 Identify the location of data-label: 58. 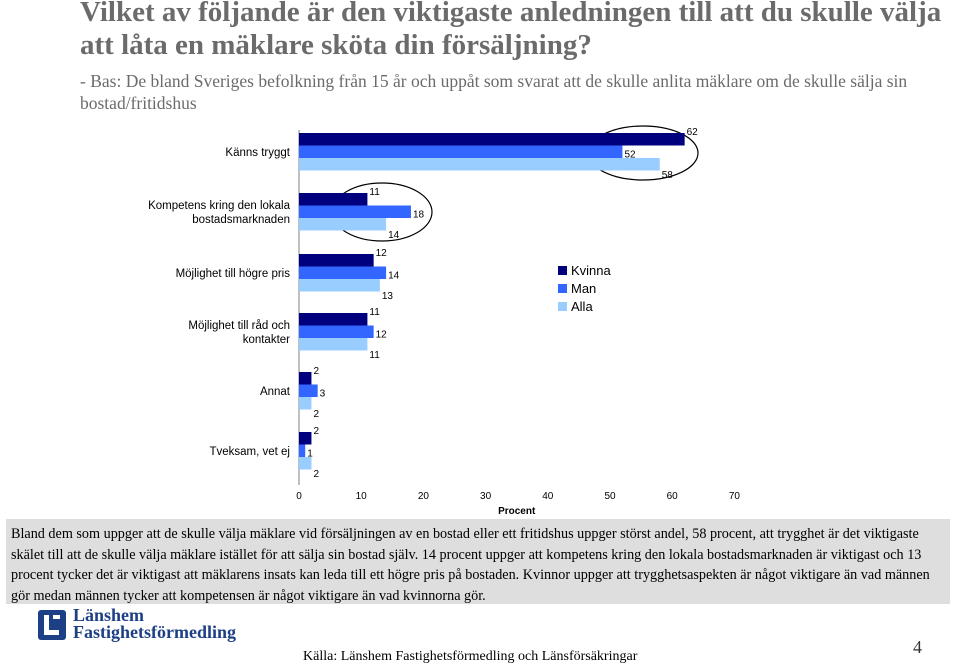
(668, 175).